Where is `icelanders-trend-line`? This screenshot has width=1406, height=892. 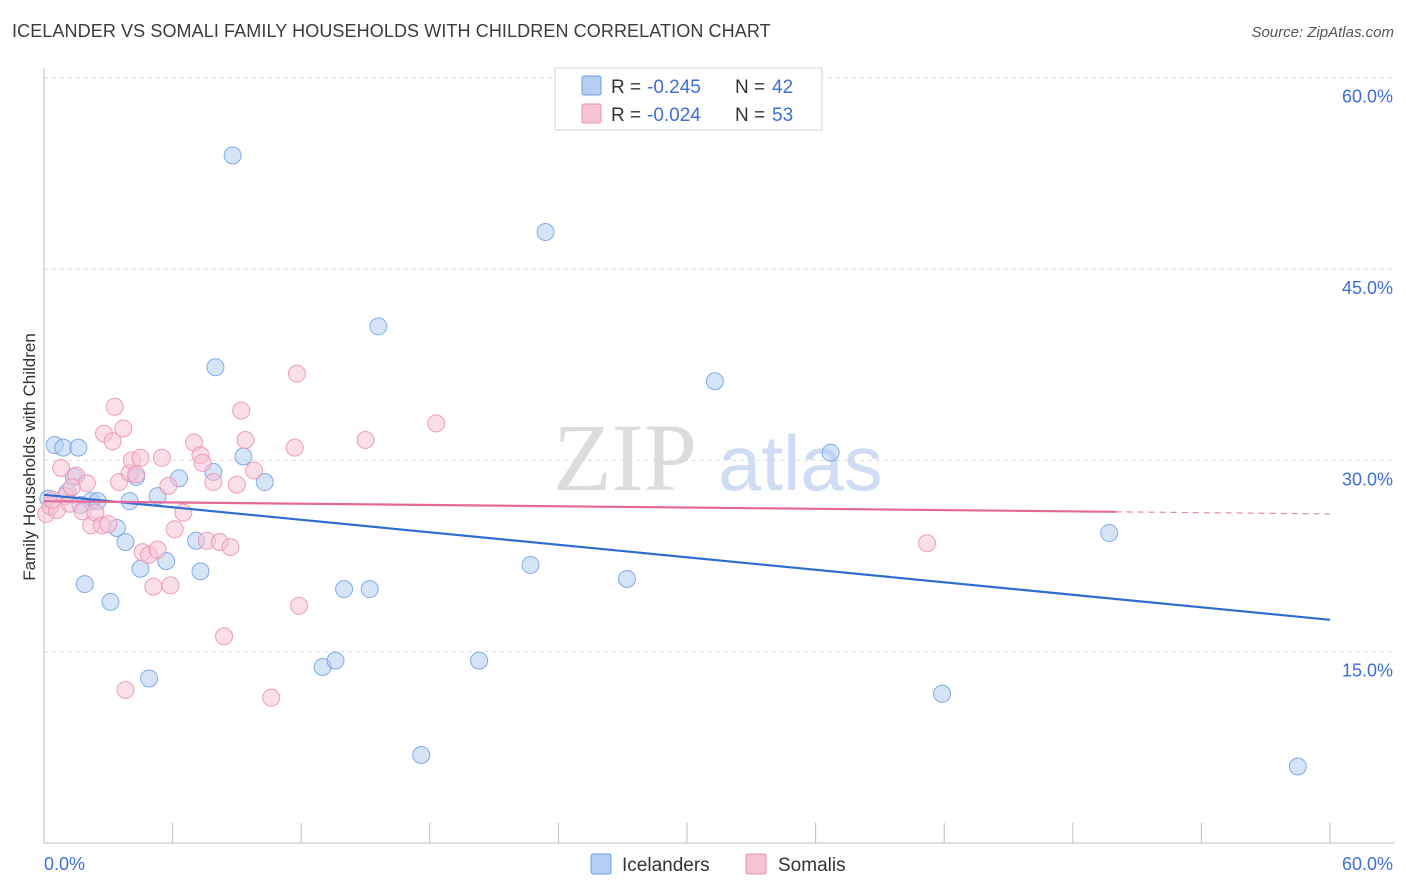 icelanders-trend-line is located at coordinates (687, 557).